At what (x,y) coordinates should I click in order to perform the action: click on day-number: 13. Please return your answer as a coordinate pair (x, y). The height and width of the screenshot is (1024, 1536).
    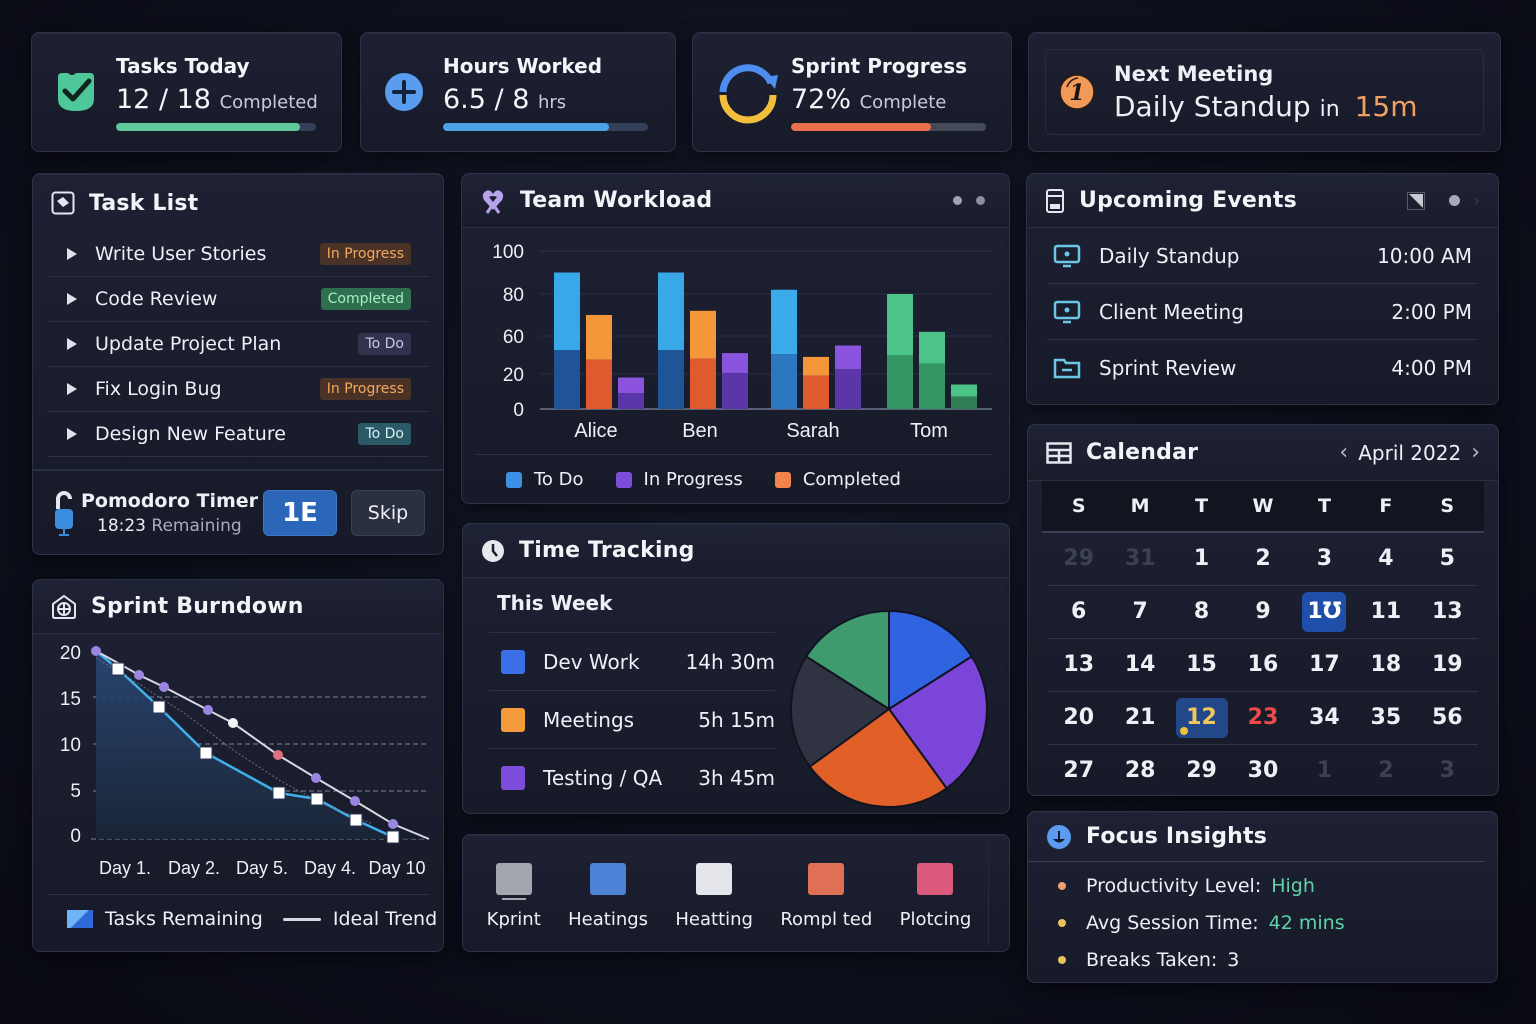
    Looking at the image, I should click on (1447, 611).